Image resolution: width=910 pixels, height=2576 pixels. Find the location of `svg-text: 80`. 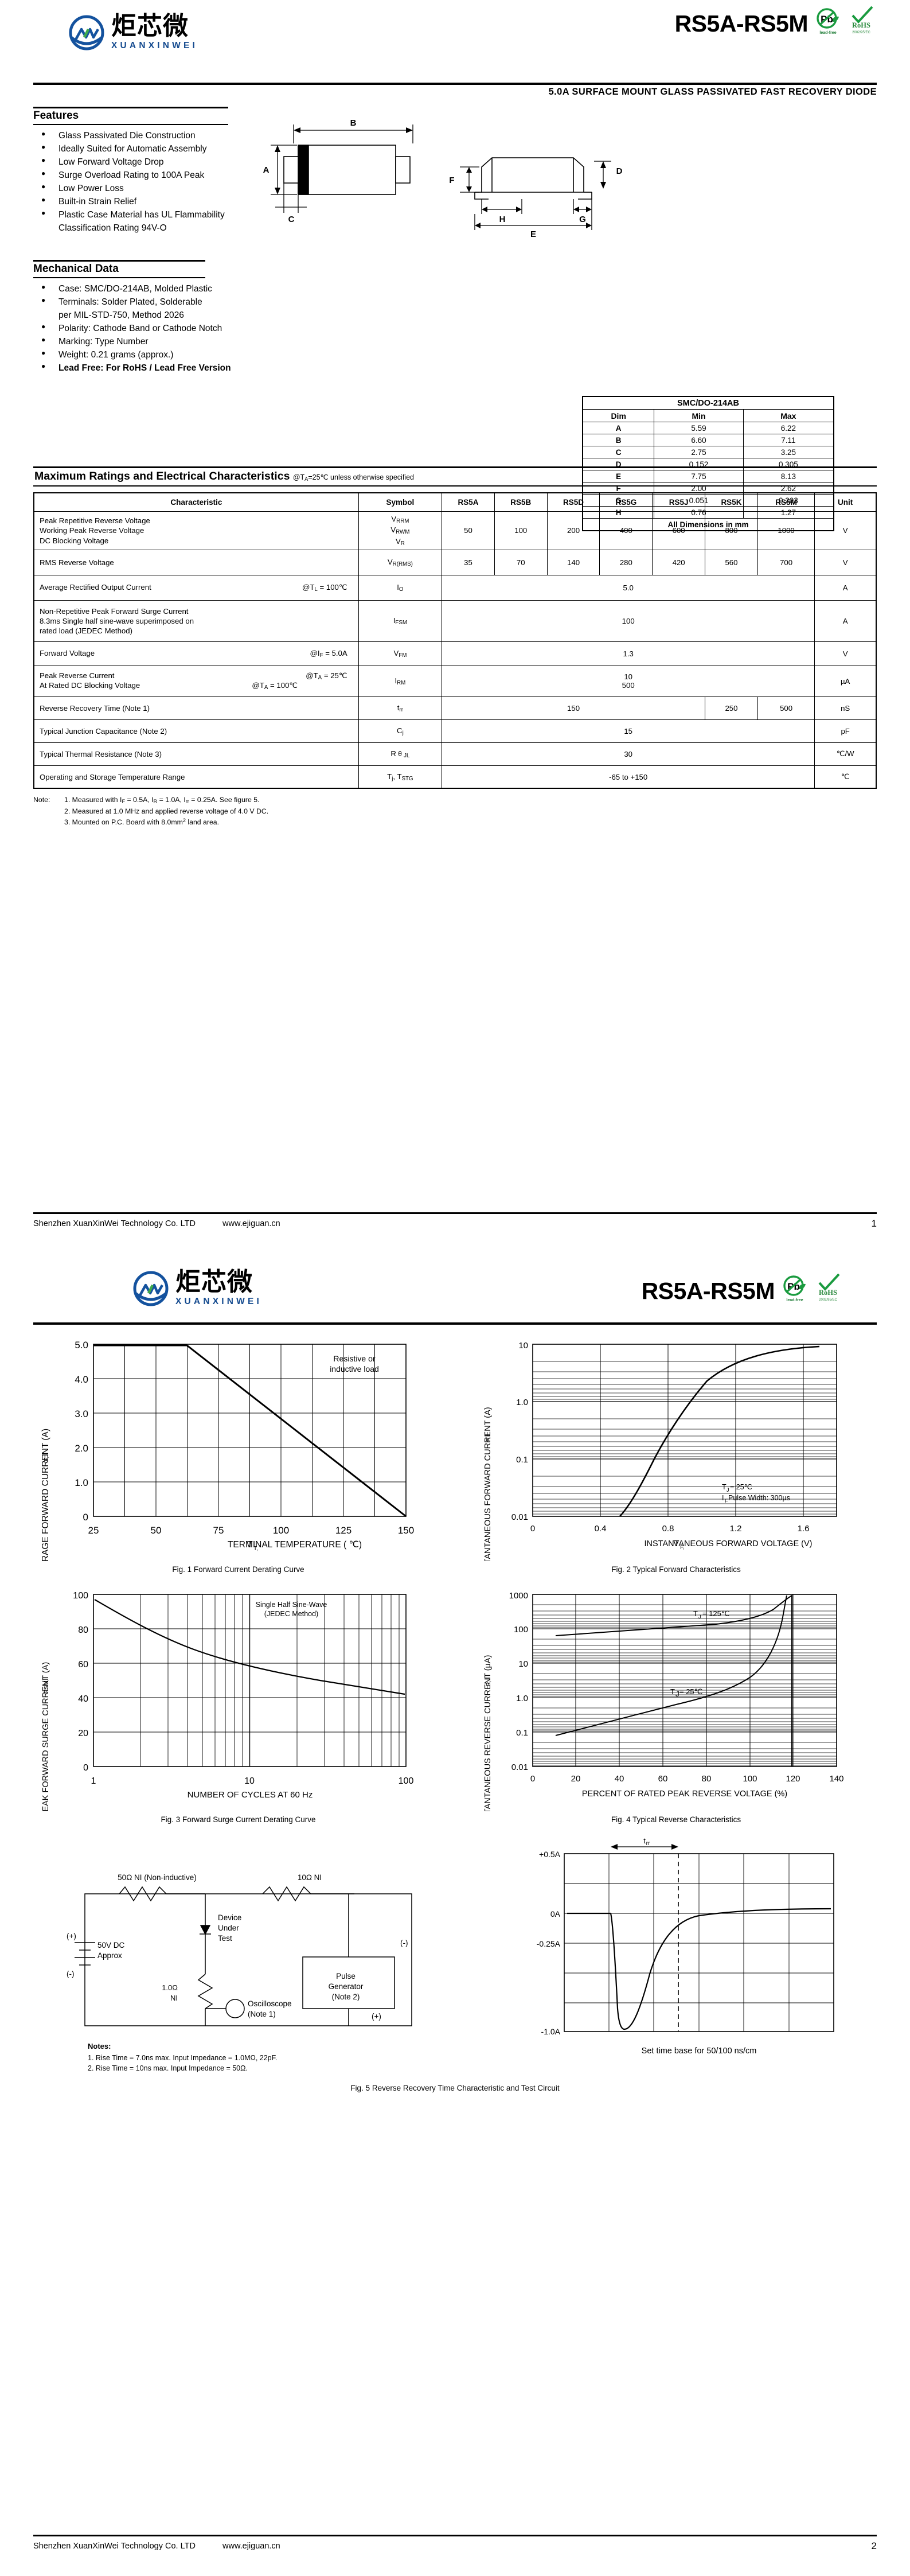

svg-text: 80 is located at coordinates (707, 1779).